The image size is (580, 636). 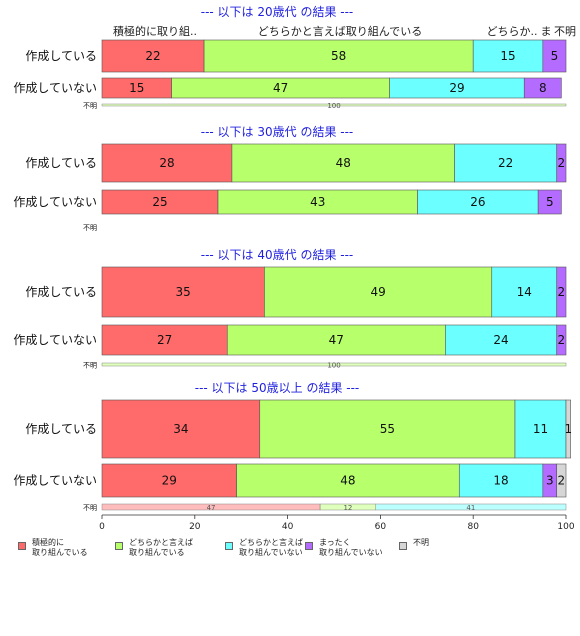 What do you see at coordinates (347, 508) in the screenshot?
I see `unknown-data-label: 12` at bounding box center [347, 508].